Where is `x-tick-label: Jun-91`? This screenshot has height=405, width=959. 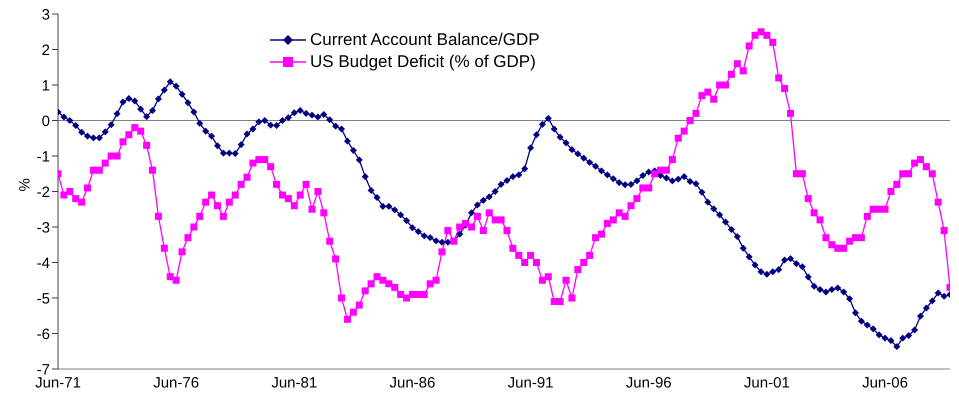
x-tick-label: Jun-91 is located at coordinates (531, 383).